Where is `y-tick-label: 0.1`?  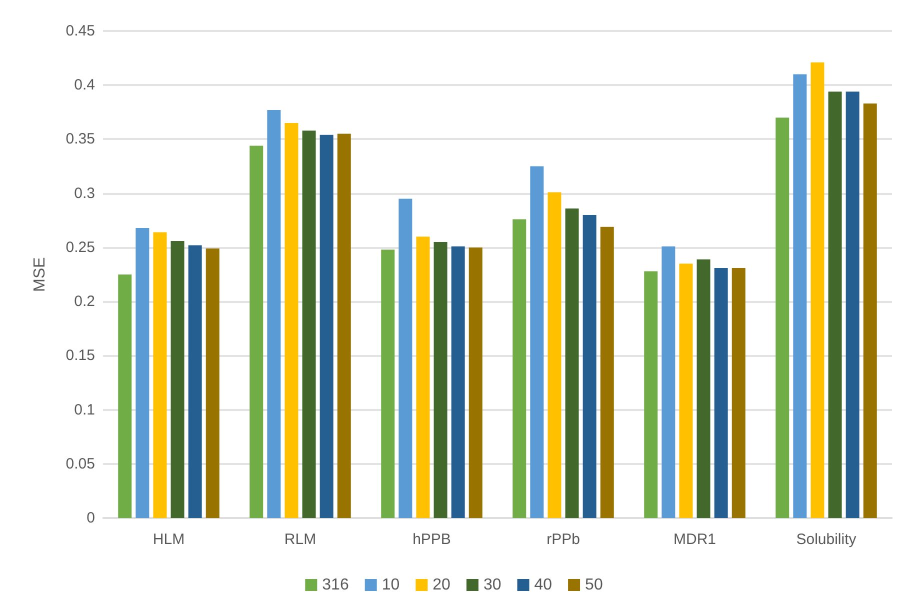
y-tick-label: 0.1 is located at coordinates (84, 409).